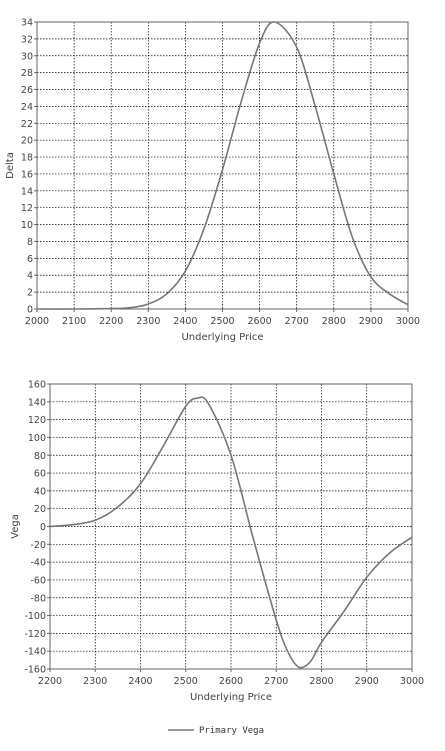 This screenshot has width=445, height=751. What do you see at coordinates (40, 474) in the screenshot?
I see `chart2-y-tick-label: 60` at bounding box center [40, 474].